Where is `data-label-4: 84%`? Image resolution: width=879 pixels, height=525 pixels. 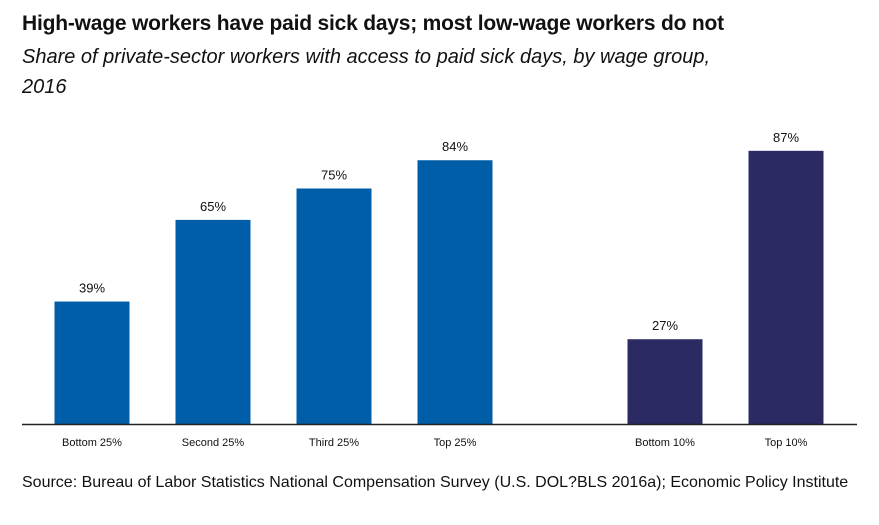
data-label-4: 84% is located at coordinates (455, 146).